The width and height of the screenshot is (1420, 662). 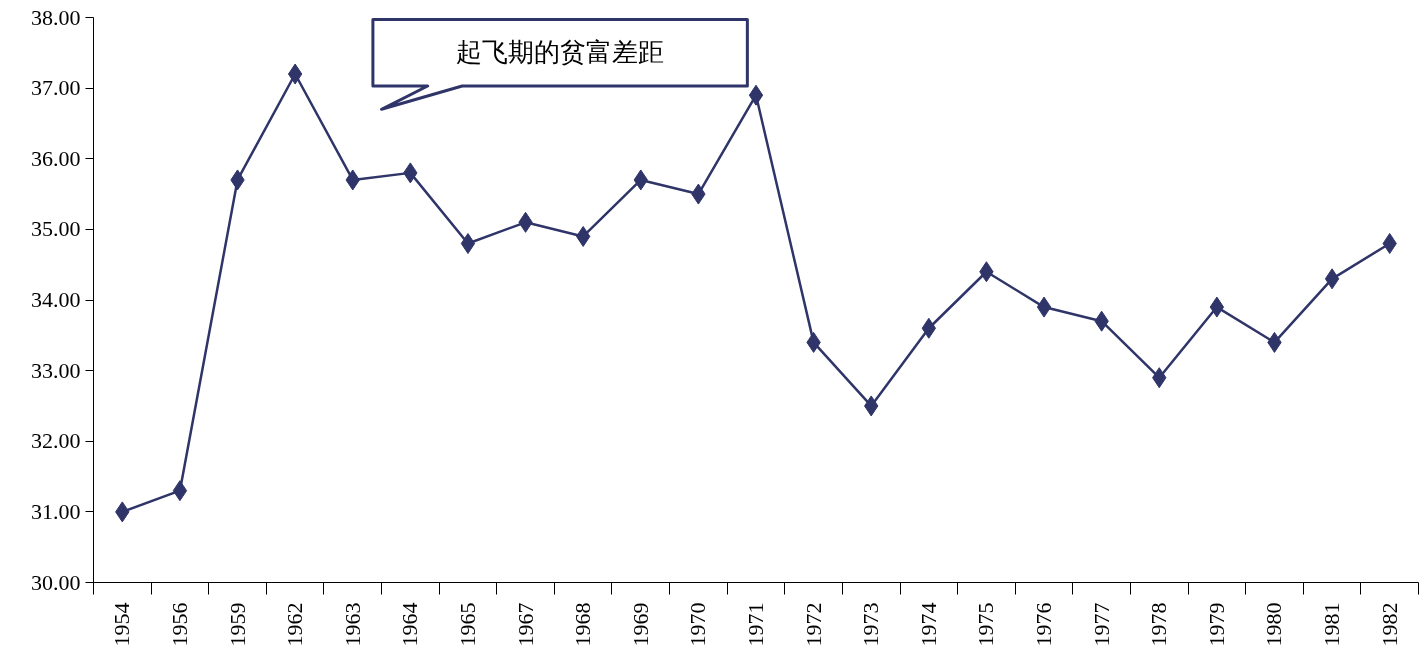 I want to click on x-tick-label: 1973, so click(x=871, y=624).